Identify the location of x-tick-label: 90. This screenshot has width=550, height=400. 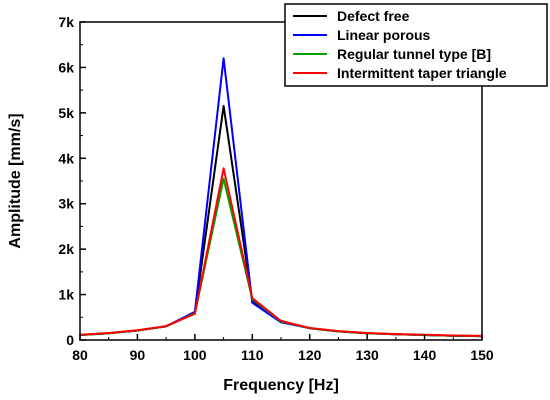
(138, 355).